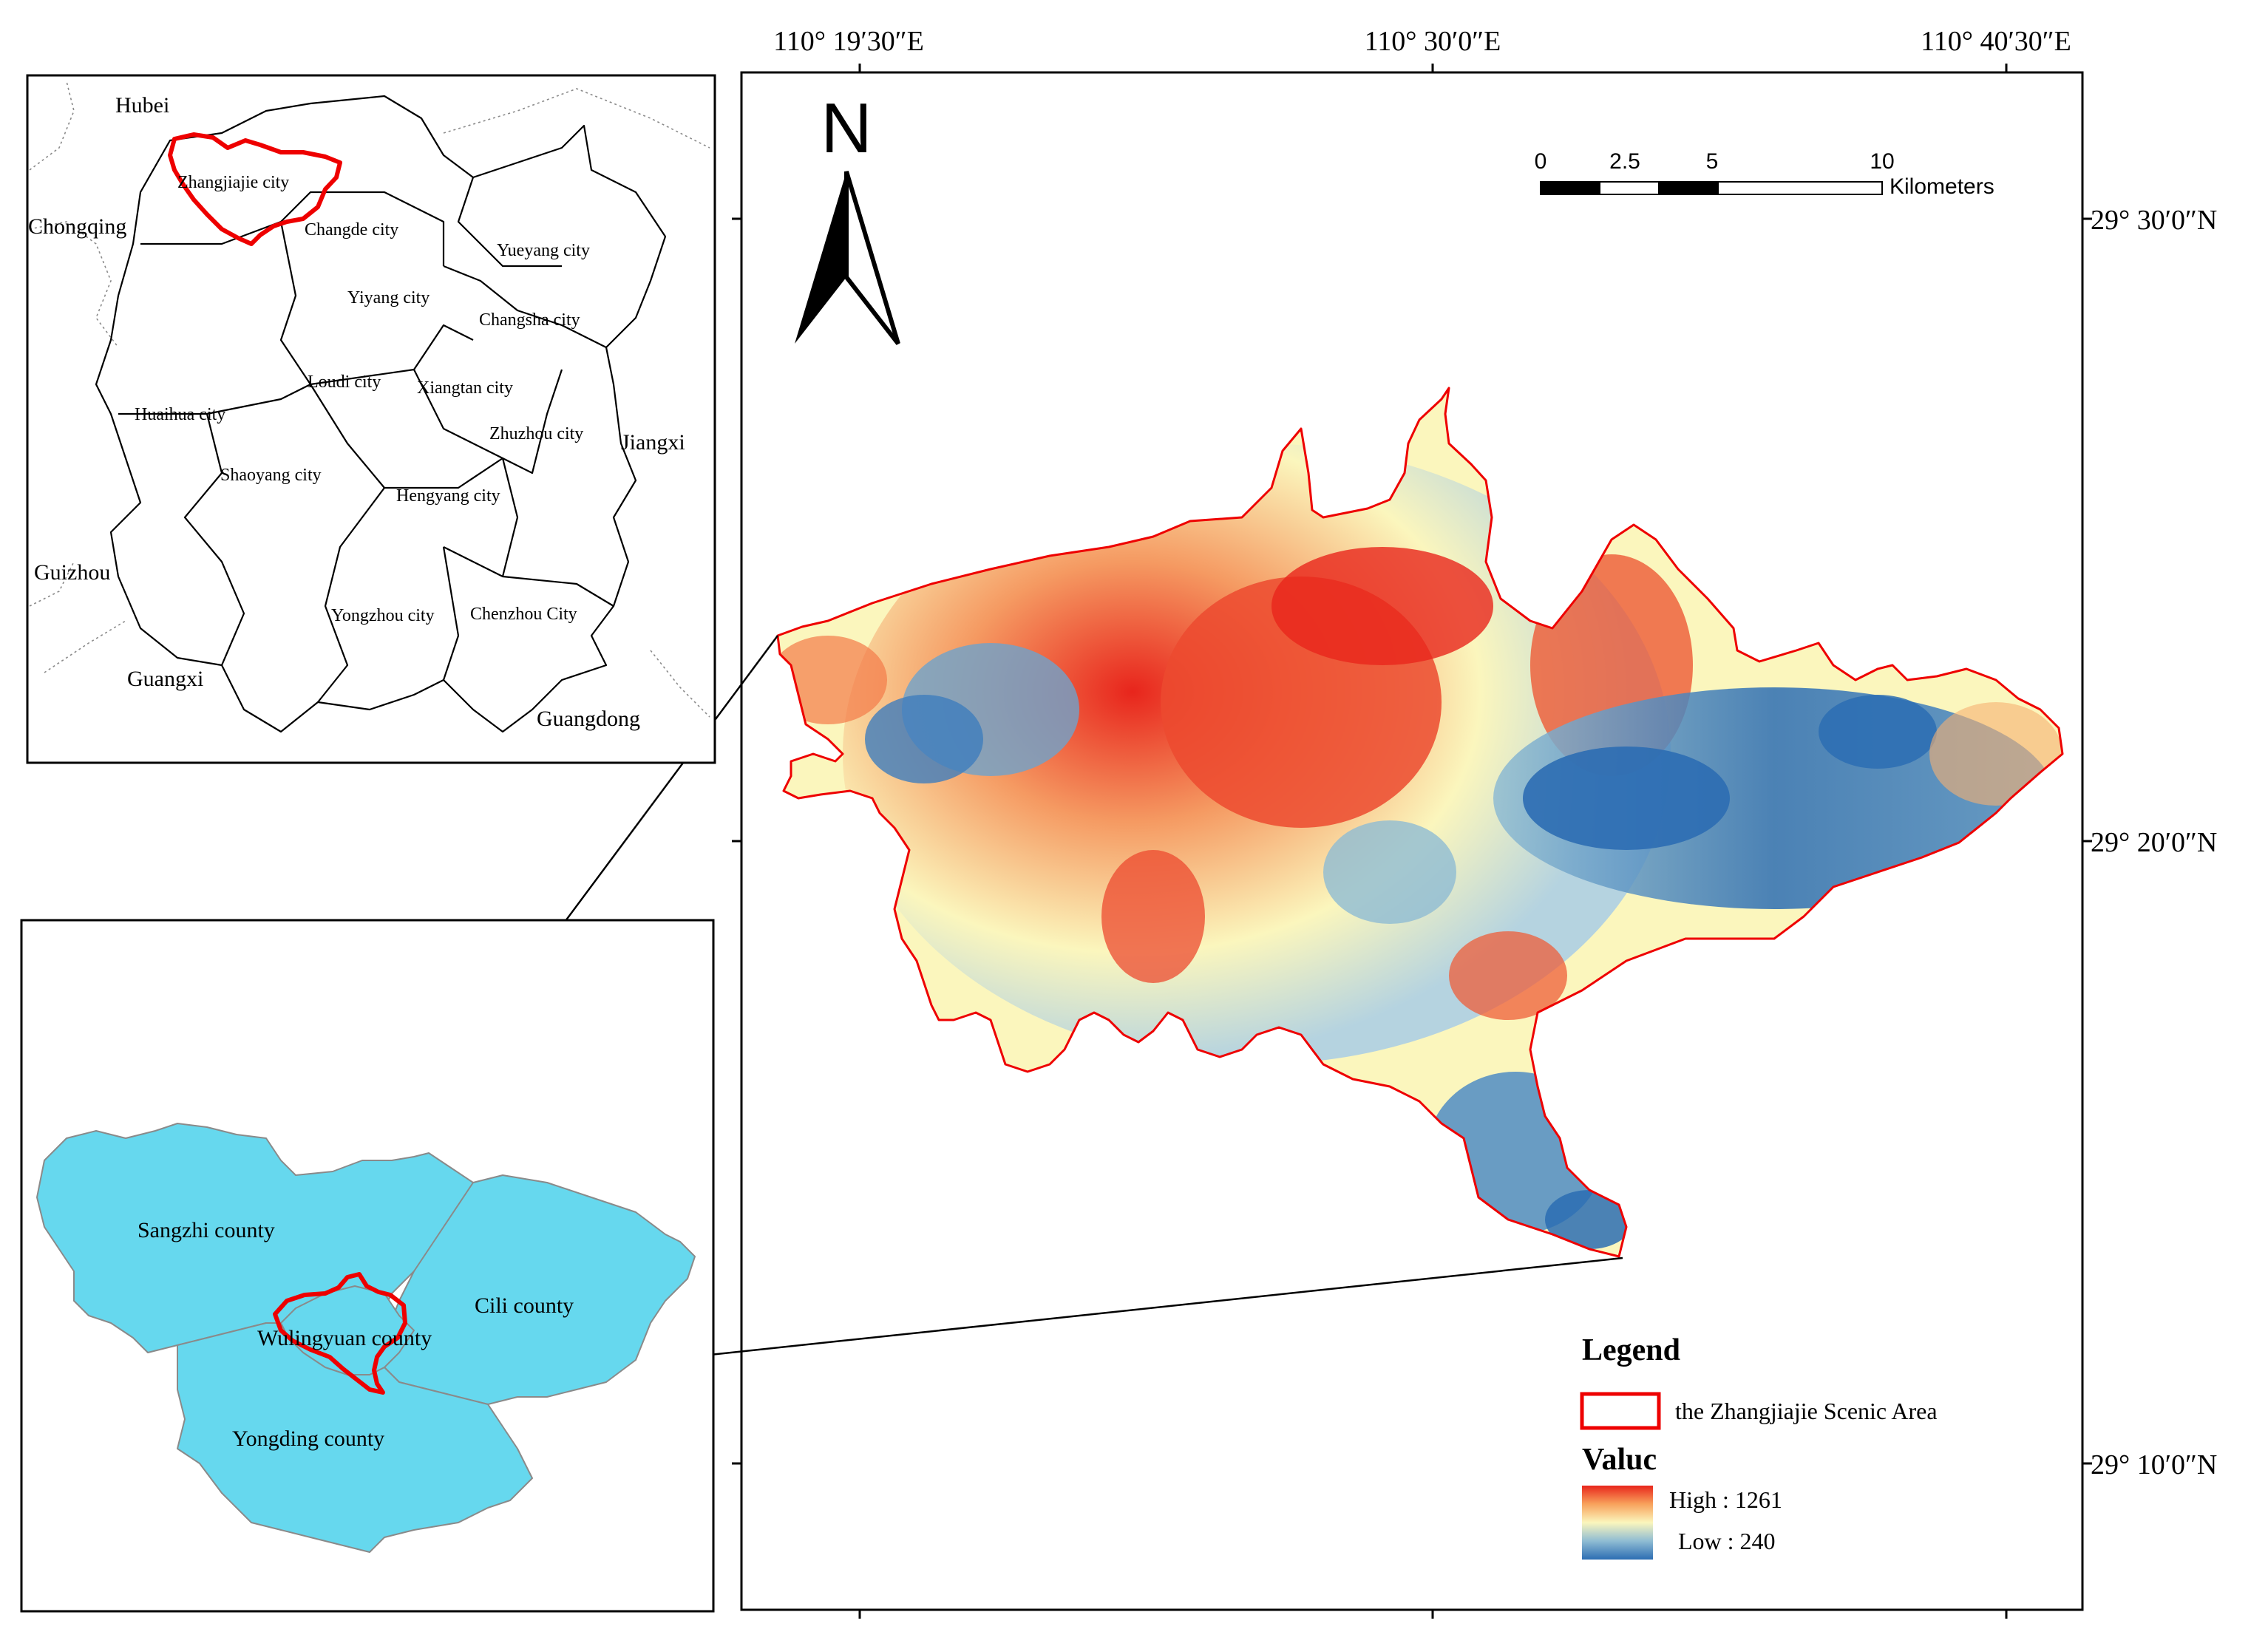  I want to click on county-label-wulingyuan: Wulingyuan county, so click(345, 1338).